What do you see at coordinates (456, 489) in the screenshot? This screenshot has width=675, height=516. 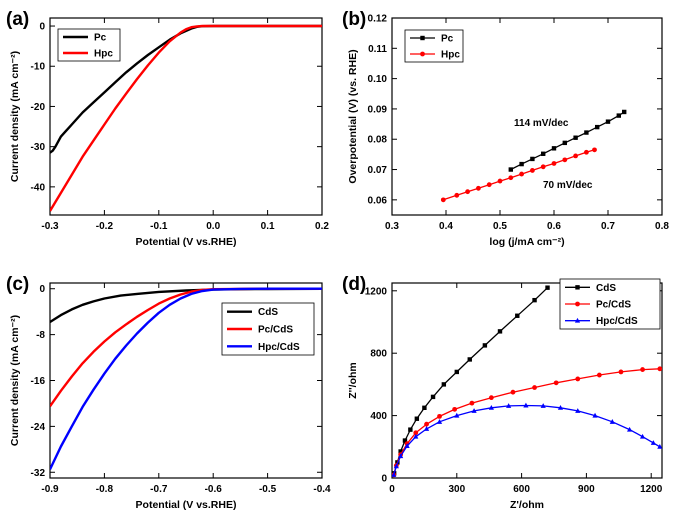 I see `x-tick-label: 300` at bounding box center [456, 489].